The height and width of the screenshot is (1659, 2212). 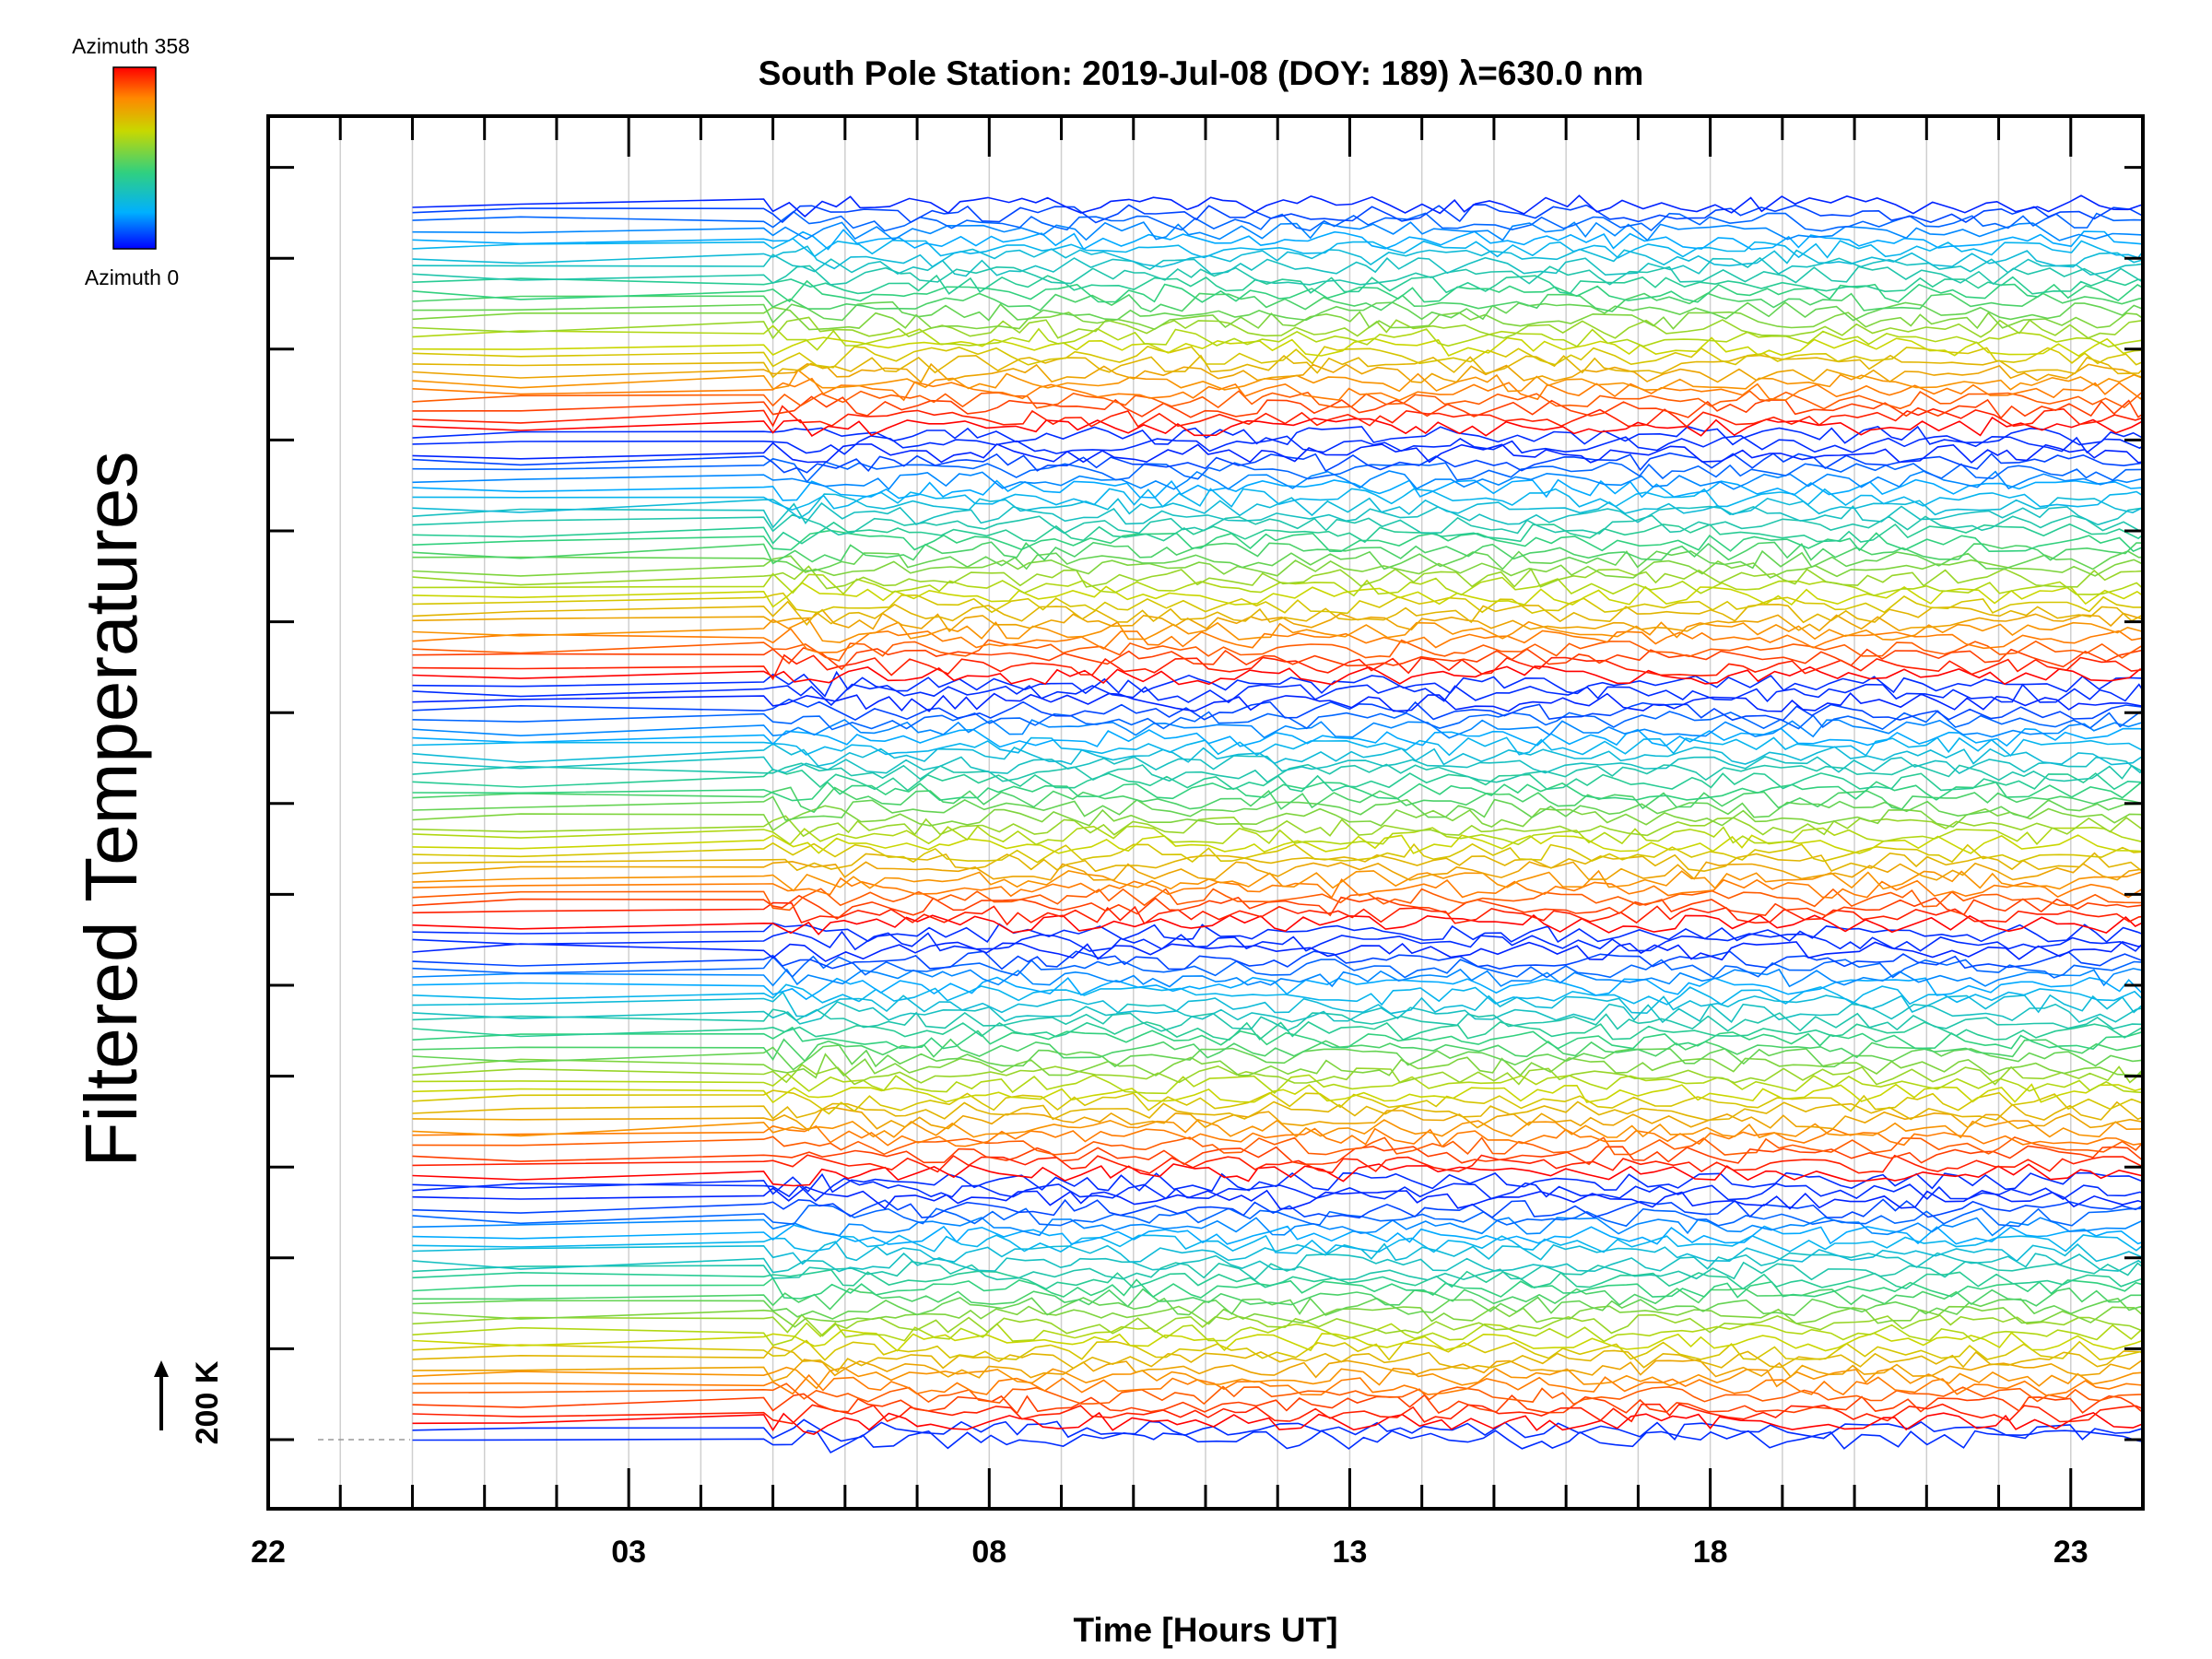 I want to click on scale-indicator: 200 K, so click(x=189, y=1402).